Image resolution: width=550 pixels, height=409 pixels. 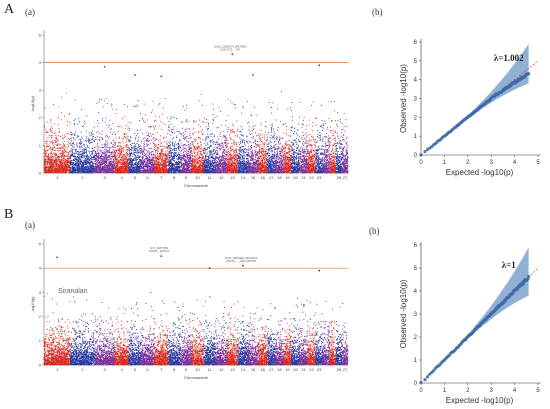 I want to click on chromosome-7-points, so click(x=161, y=135).